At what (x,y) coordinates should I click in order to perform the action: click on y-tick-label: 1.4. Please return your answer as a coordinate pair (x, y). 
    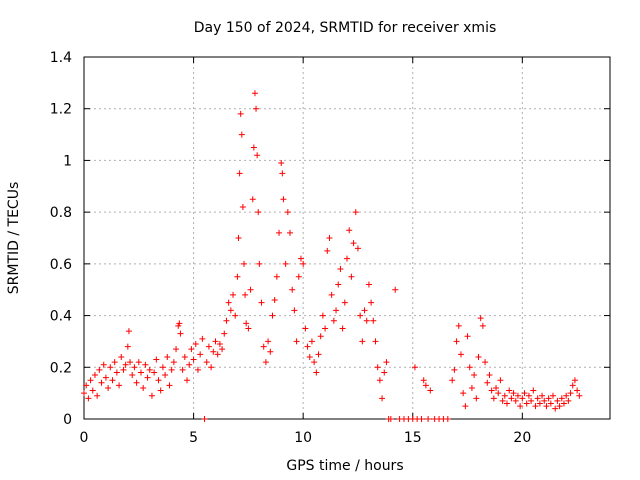
    Looking at the image, I should click on (61, 58).